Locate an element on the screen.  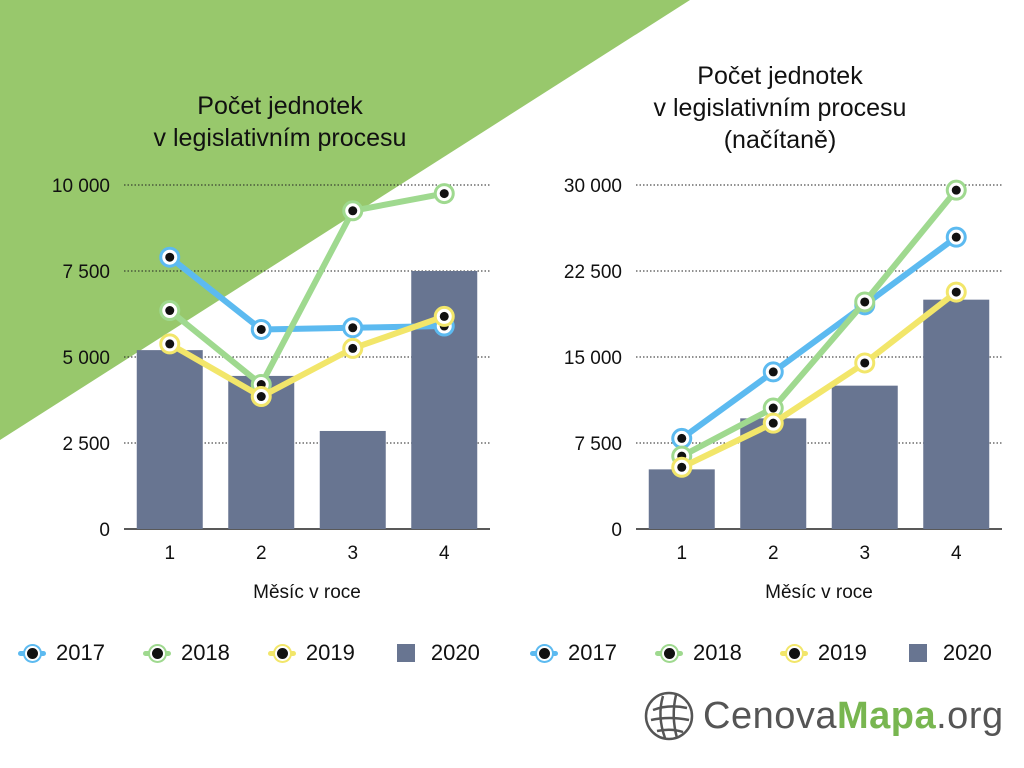
x-tick-label: 1 is located at coordinates (681, 553).